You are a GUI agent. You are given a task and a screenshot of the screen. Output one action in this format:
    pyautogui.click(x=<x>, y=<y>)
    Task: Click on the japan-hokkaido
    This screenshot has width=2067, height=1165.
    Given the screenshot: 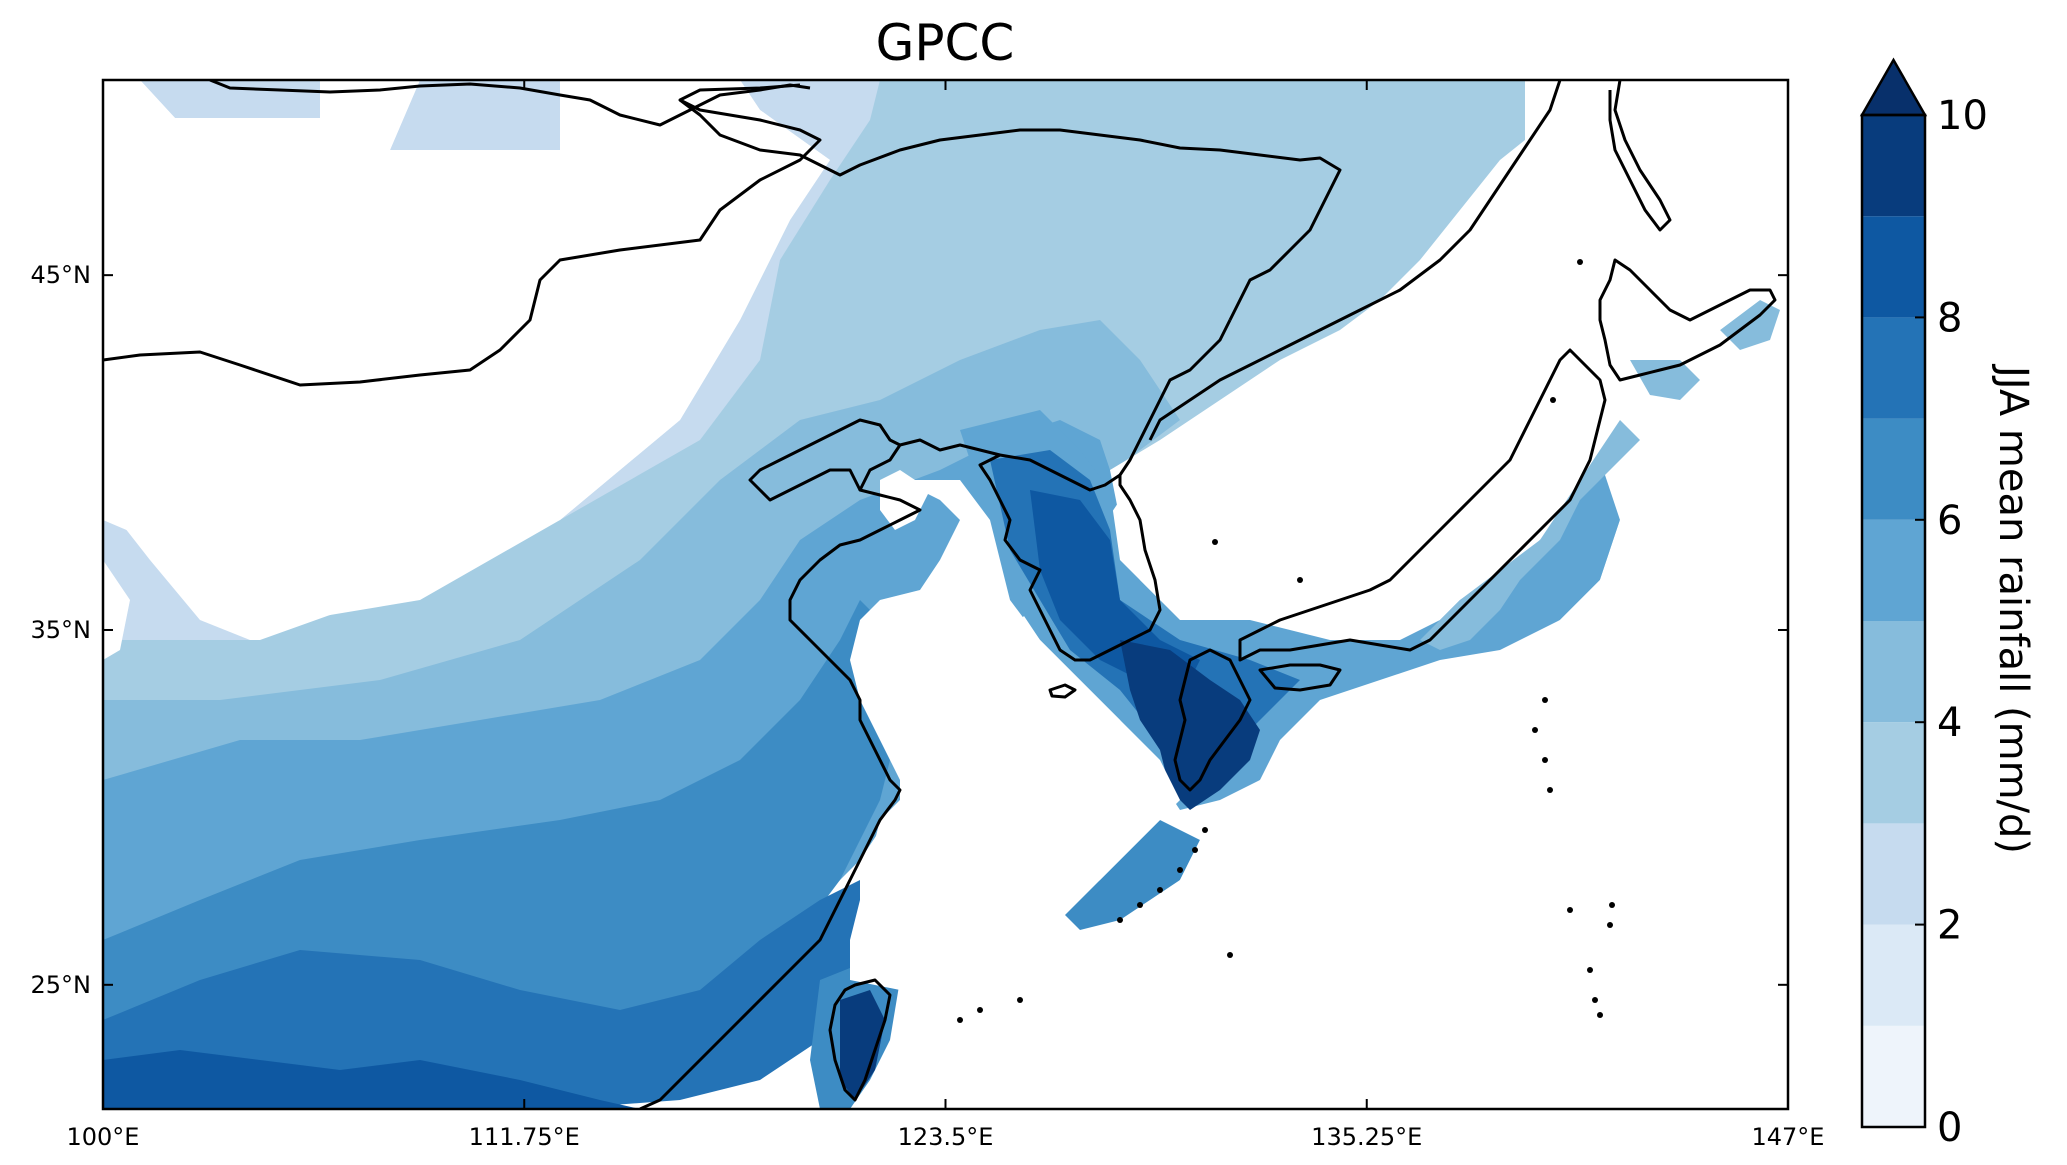 What is the action you would take?
    pyautogui.click(x=1687, y=320)
    